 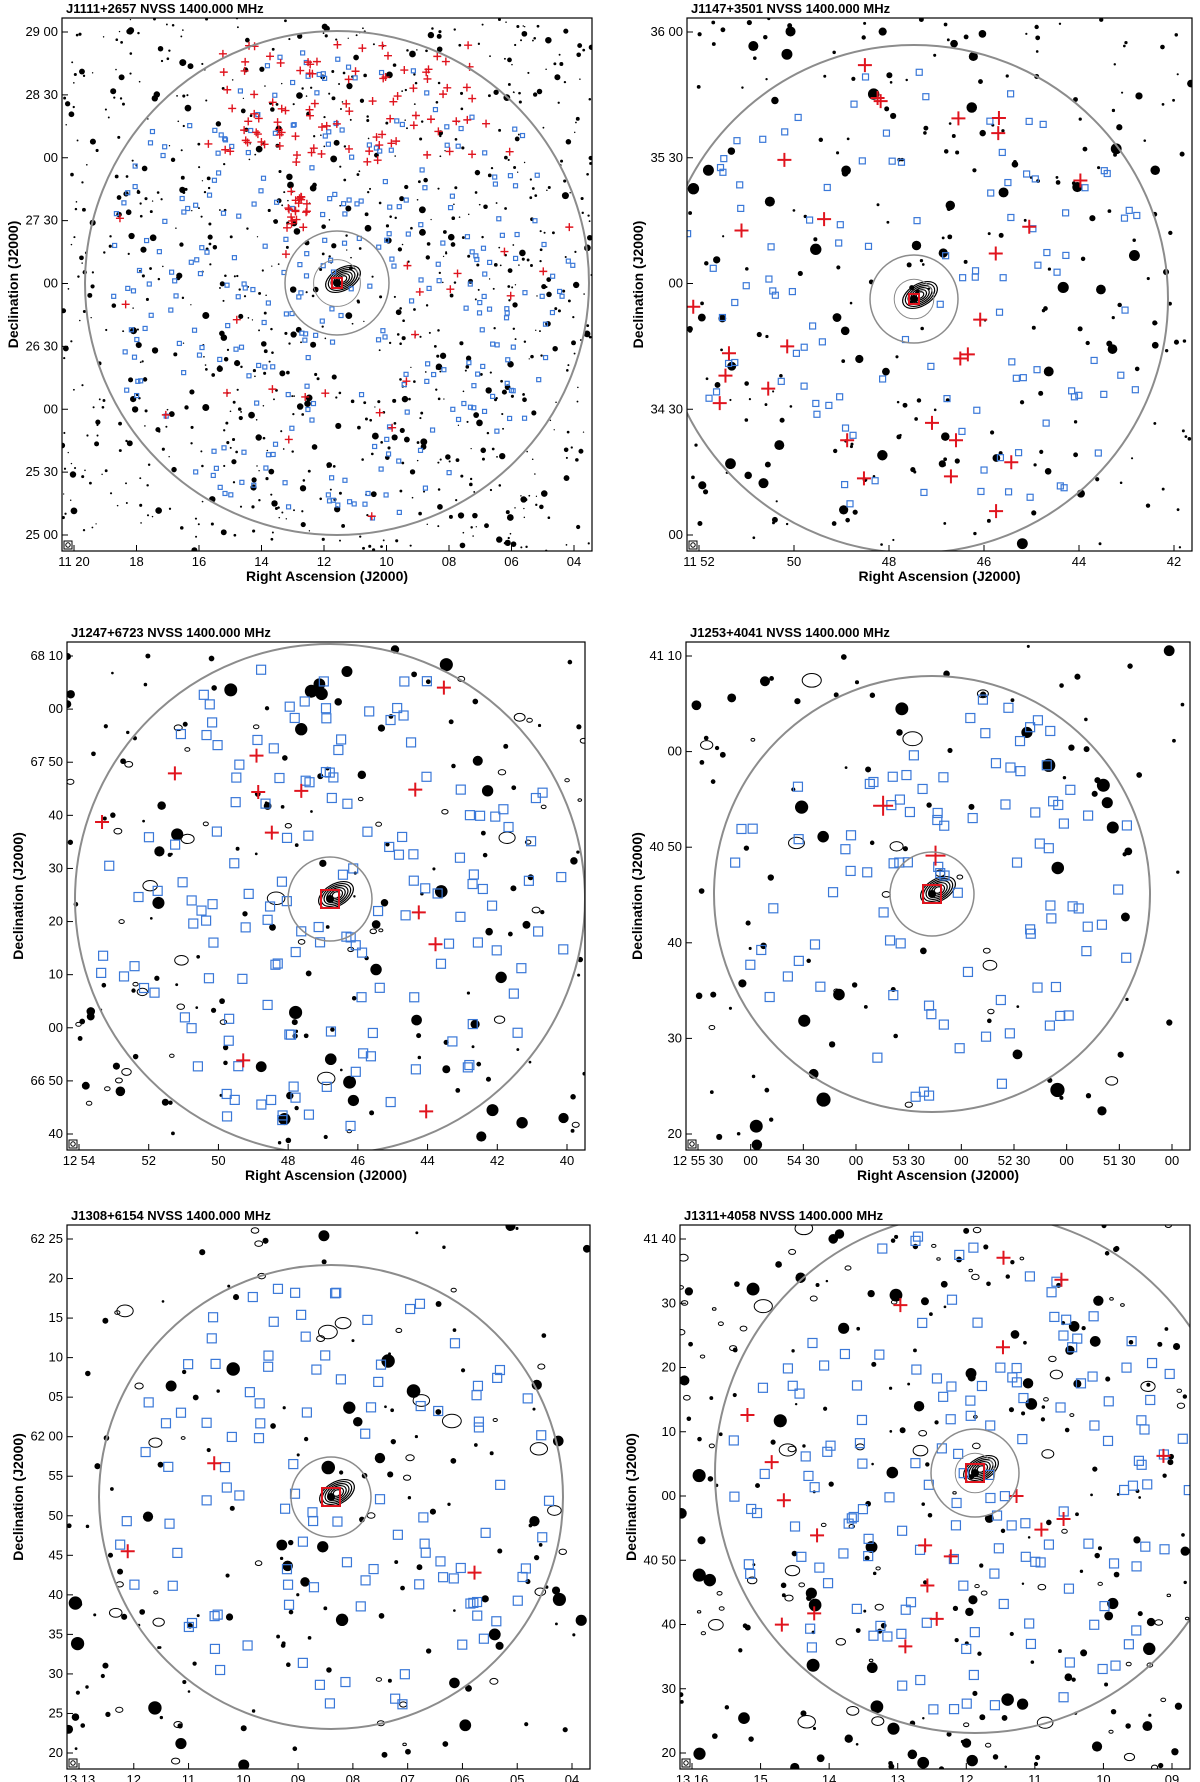 What do you see at coordinates (337, 283) in the screenshot?
I see `inner-circle` at bounding box center [337, 283].